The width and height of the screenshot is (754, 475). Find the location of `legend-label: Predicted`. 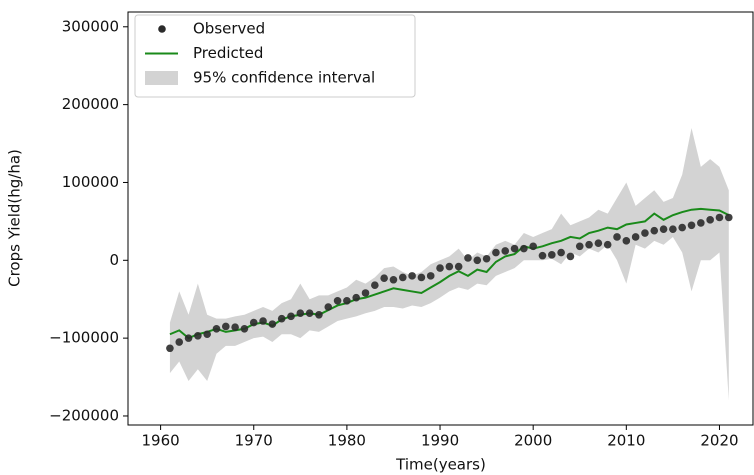

legend-label: Predicted is located at coordinates (228, 53).